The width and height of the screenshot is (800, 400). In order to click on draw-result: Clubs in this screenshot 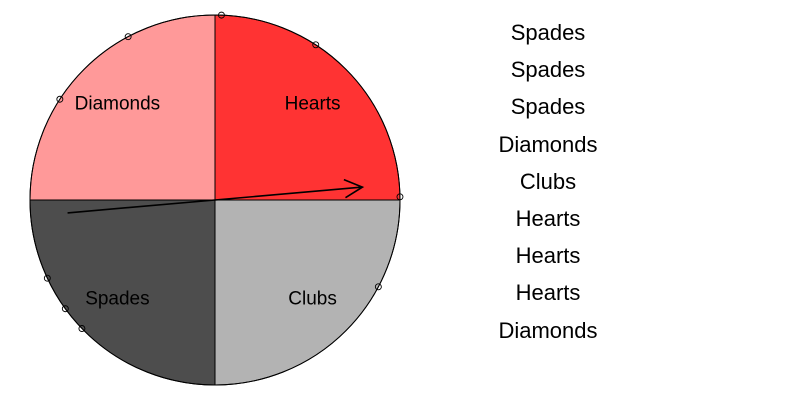, I will do `click(548, 181)`.